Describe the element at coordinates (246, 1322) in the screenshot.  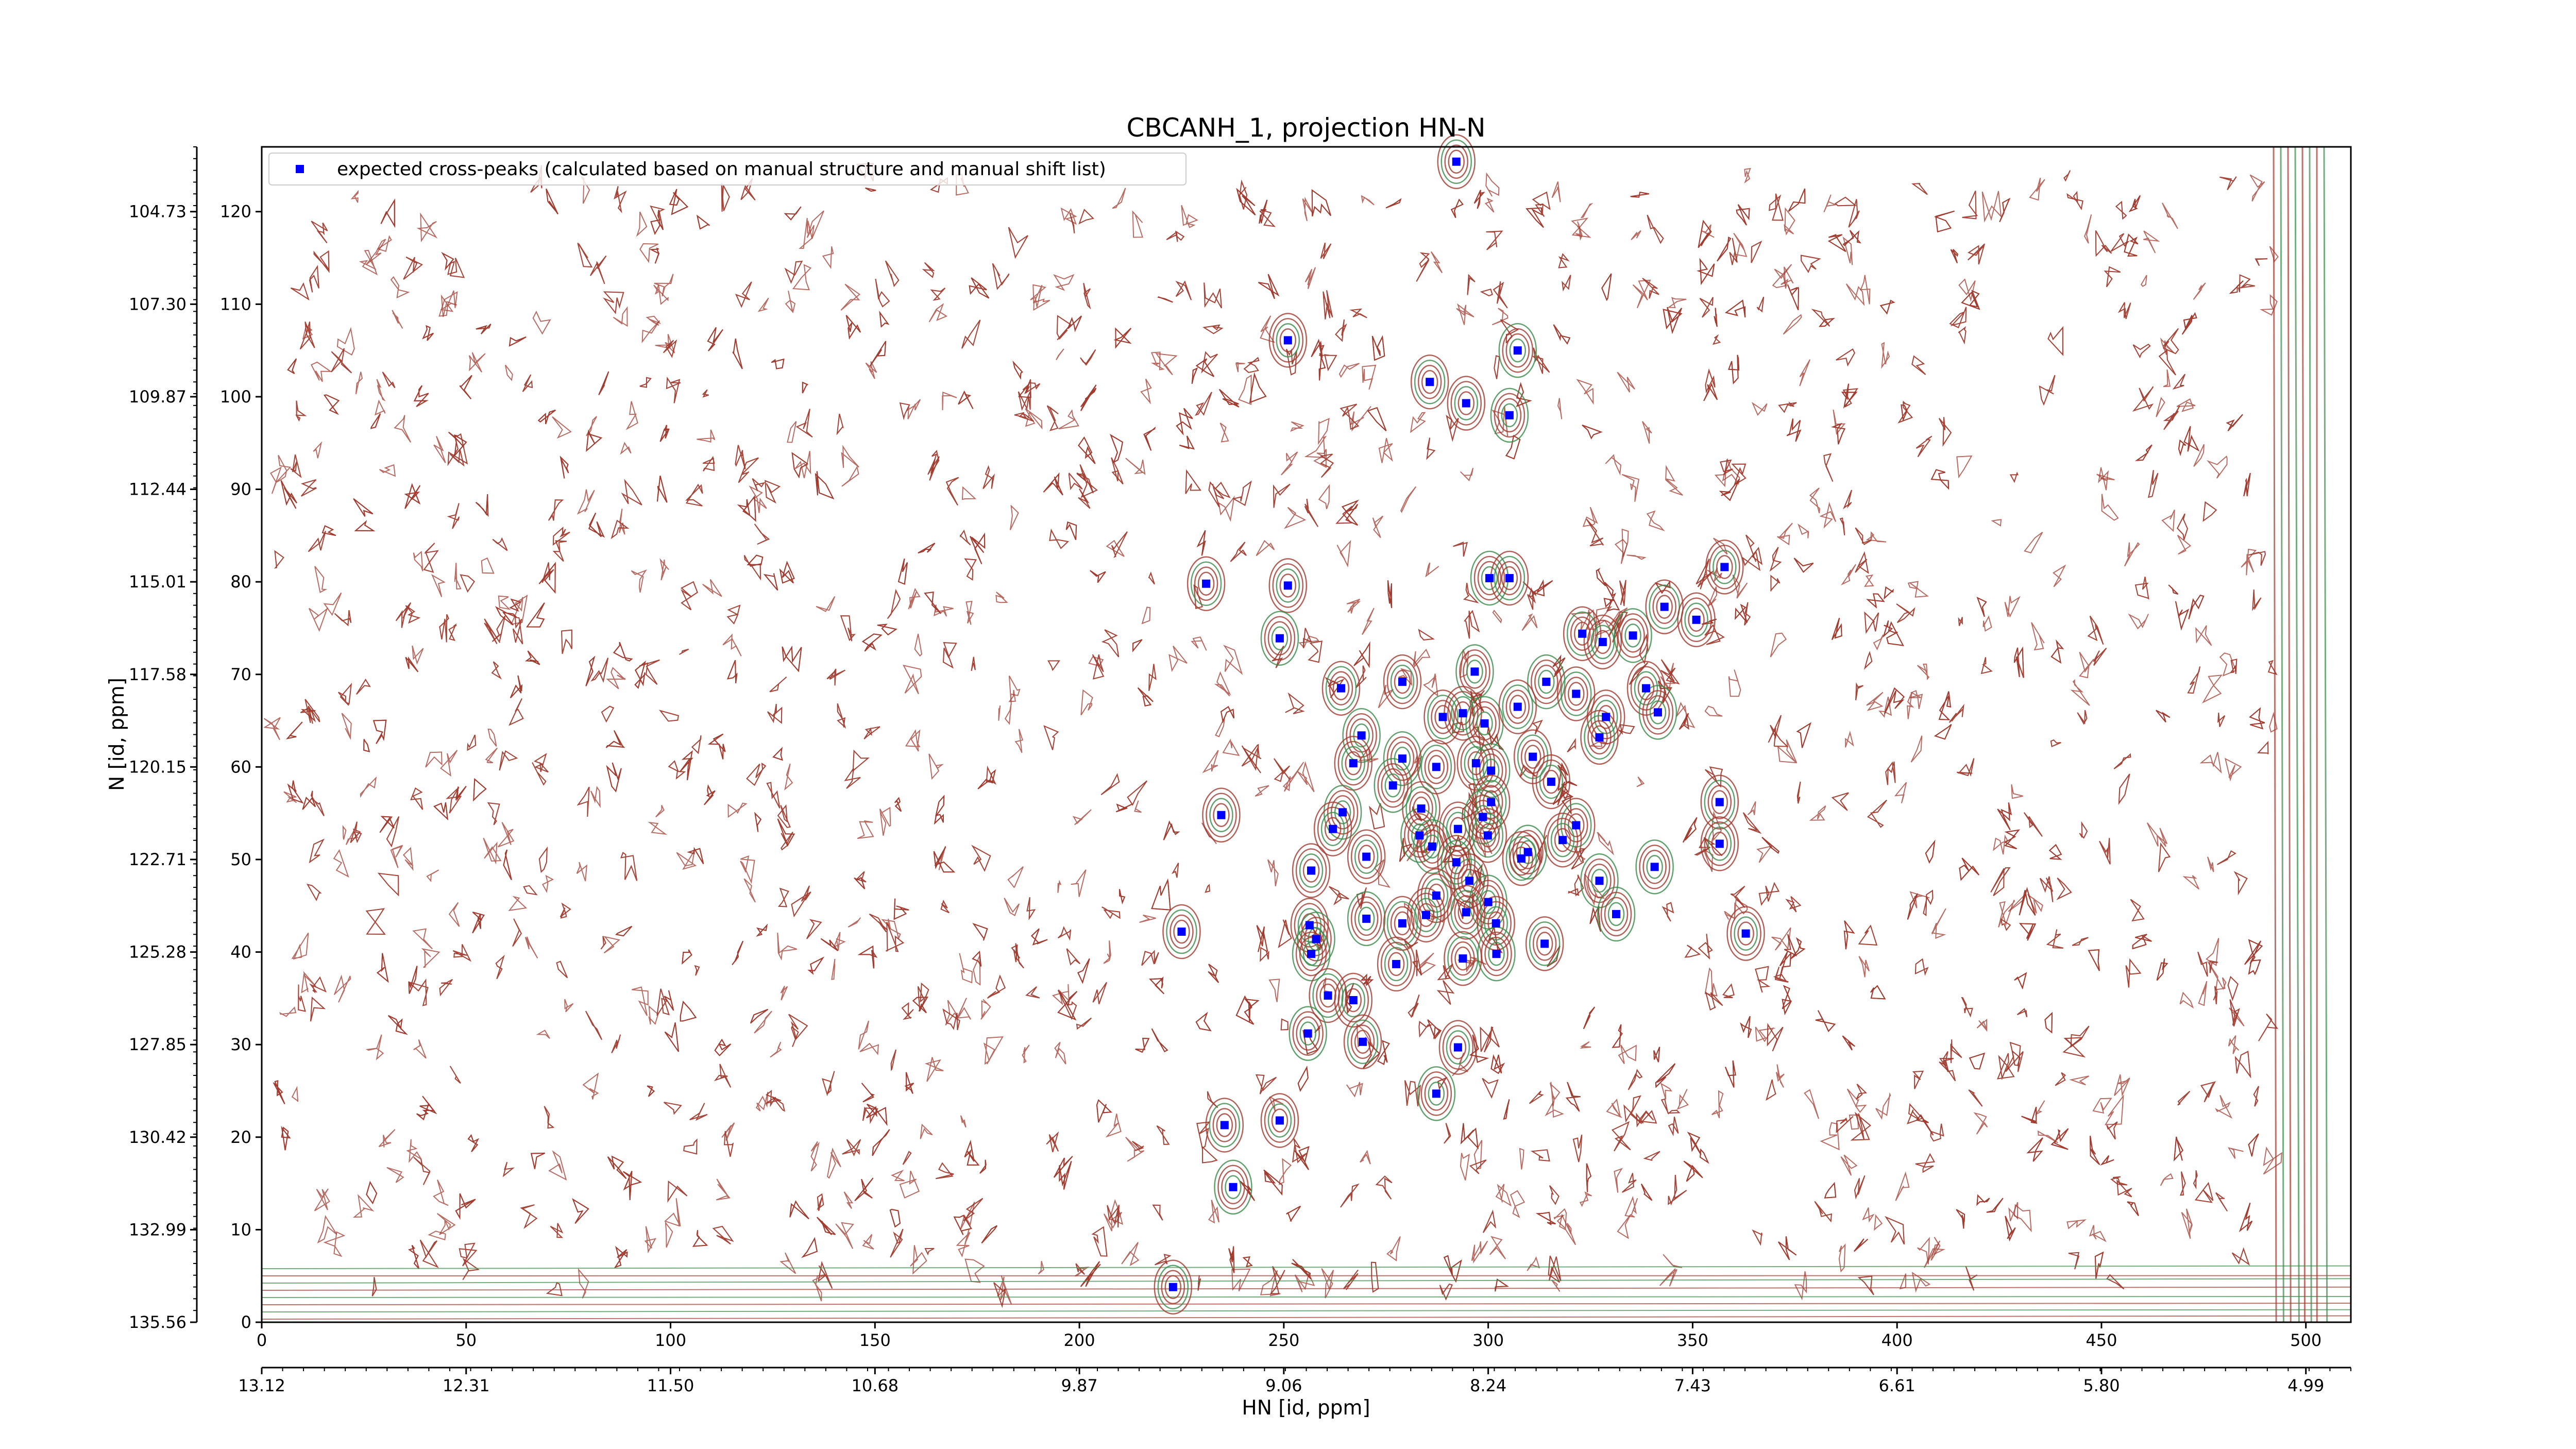
I see `y-tick-label: 0` at that location.